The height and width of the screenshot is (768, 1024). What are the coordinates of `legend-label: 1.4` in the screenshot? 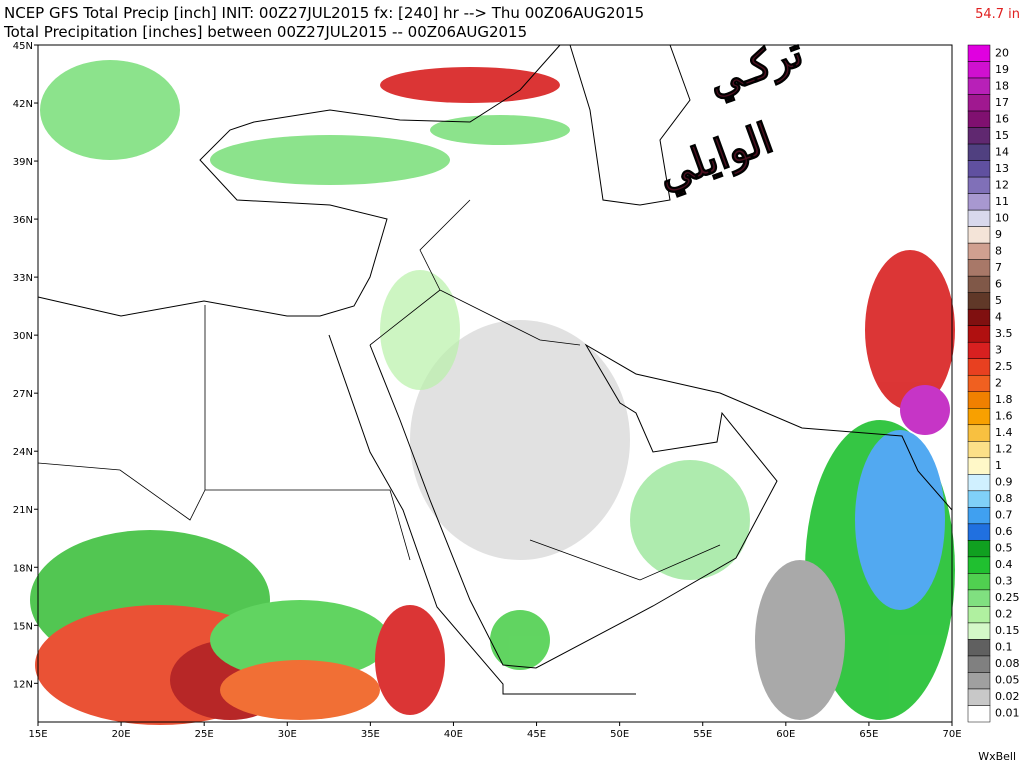 It's located at (1004, 432).